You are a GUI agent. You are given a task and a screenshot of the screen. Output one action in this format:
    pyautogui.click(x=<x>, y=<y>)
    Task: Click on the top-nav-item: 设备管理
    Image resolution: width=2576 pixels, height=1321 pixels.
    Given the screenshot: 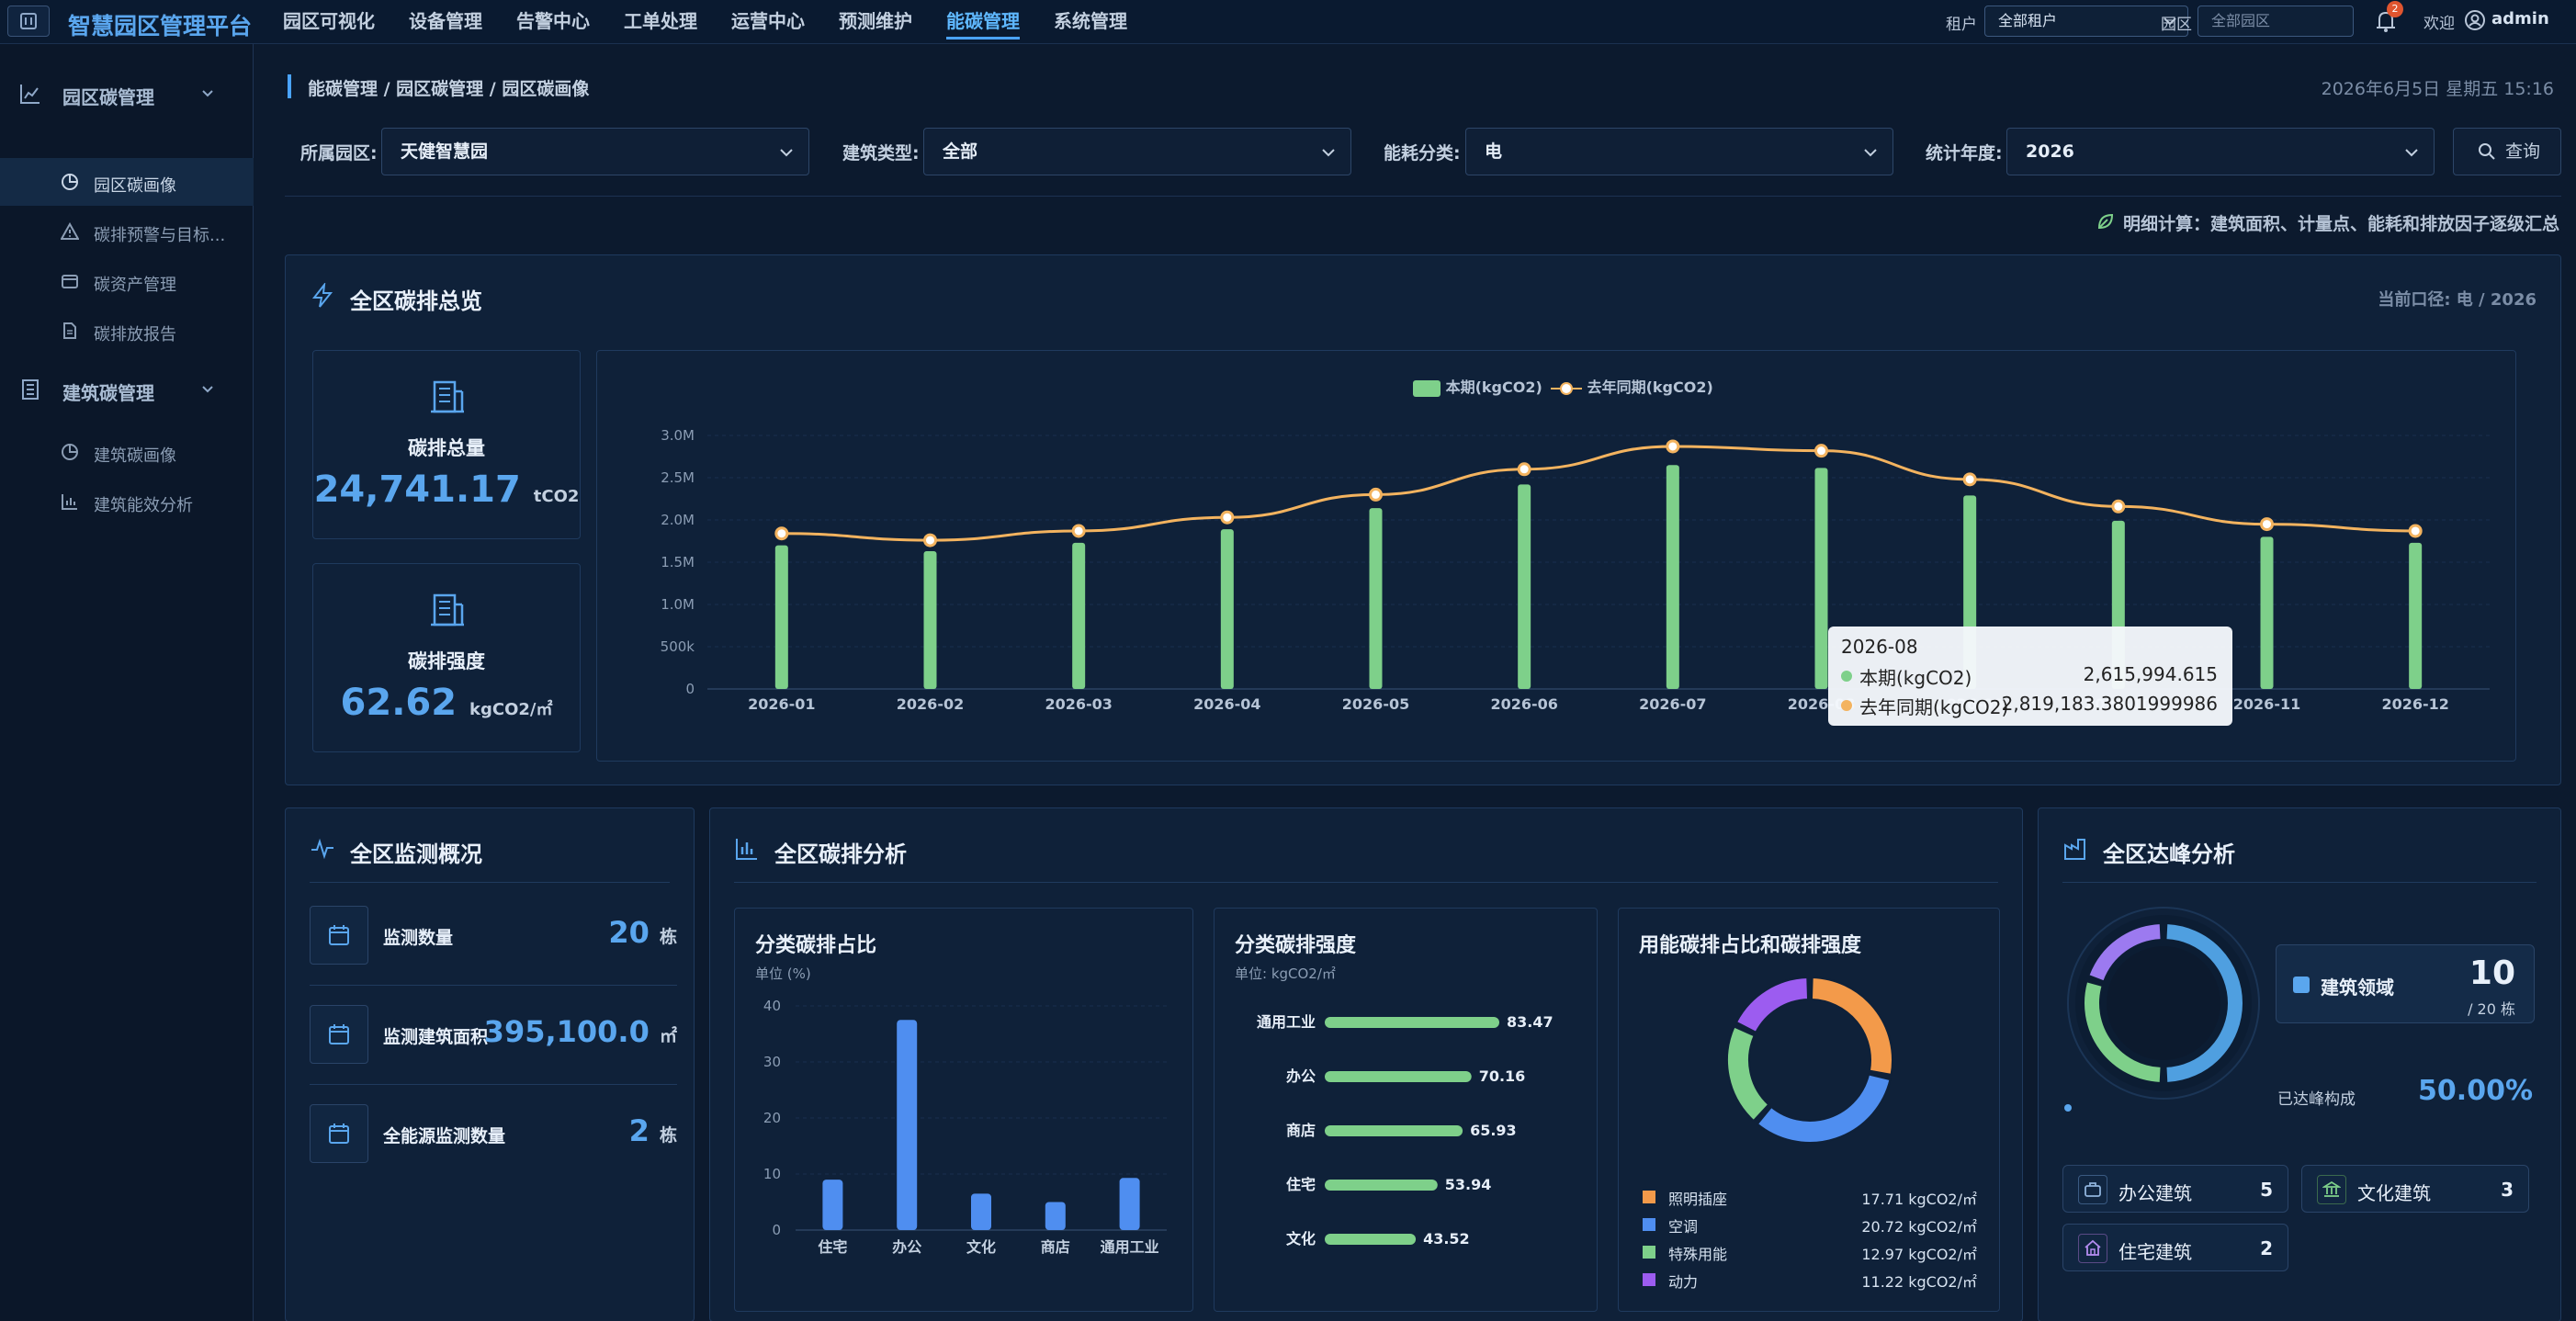 What is the action you would take?
    pyautogui.click(x=445, y=21)
    